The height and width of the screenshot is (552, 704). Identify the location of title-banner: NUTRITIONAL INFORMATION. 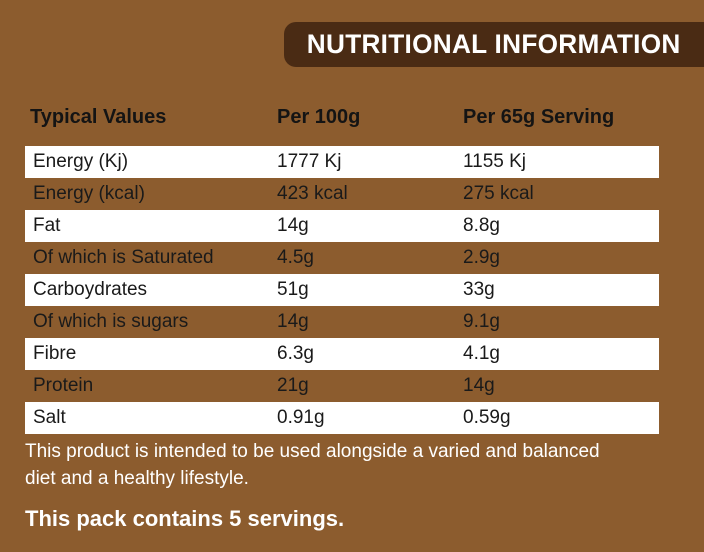
(494, 44).